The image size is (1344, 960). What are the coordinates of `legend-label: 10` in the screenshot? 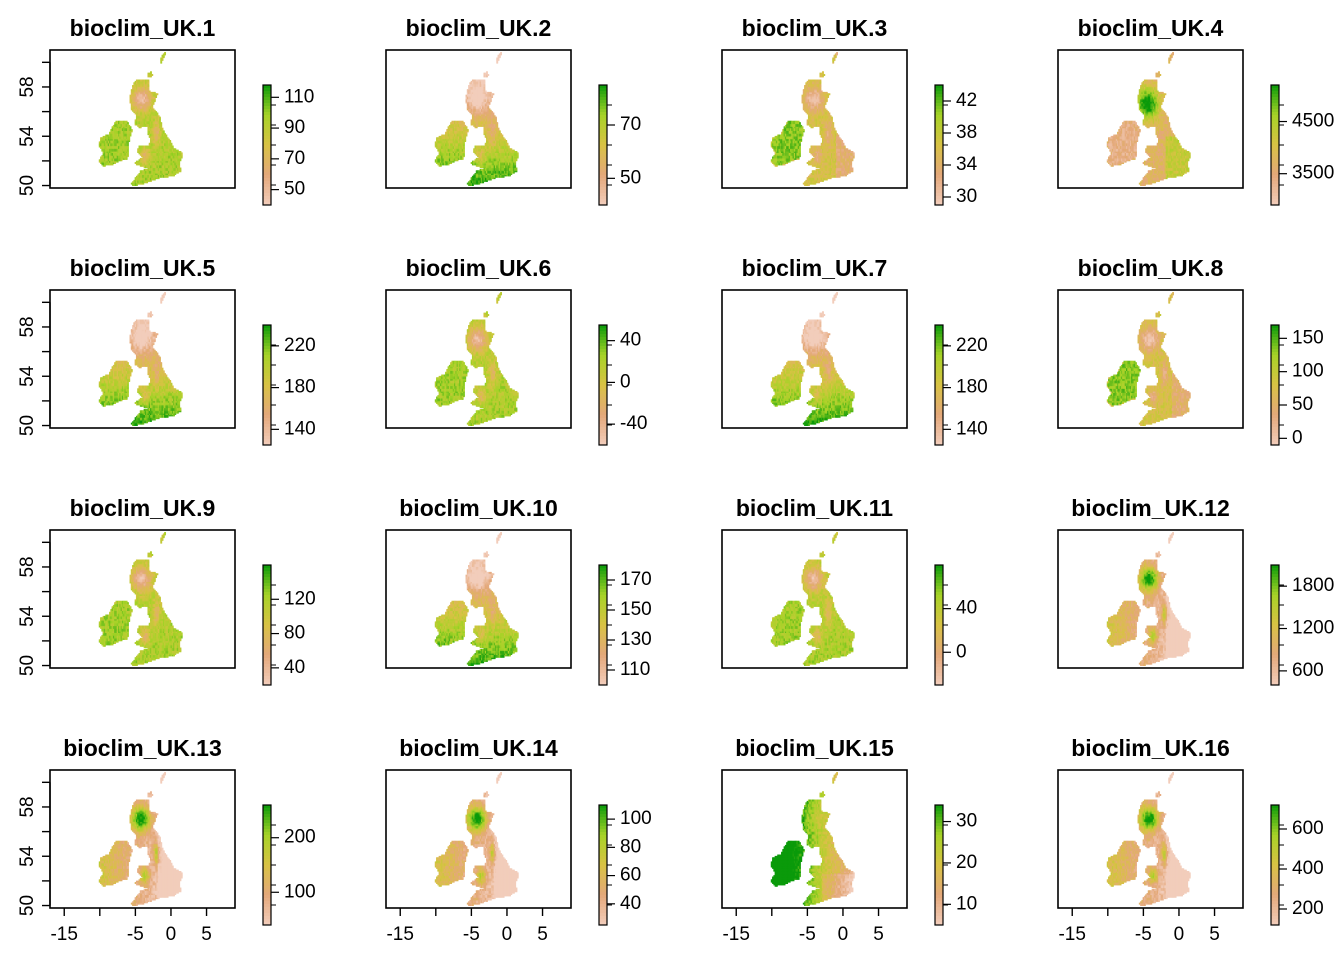 It's located at (966, 903).